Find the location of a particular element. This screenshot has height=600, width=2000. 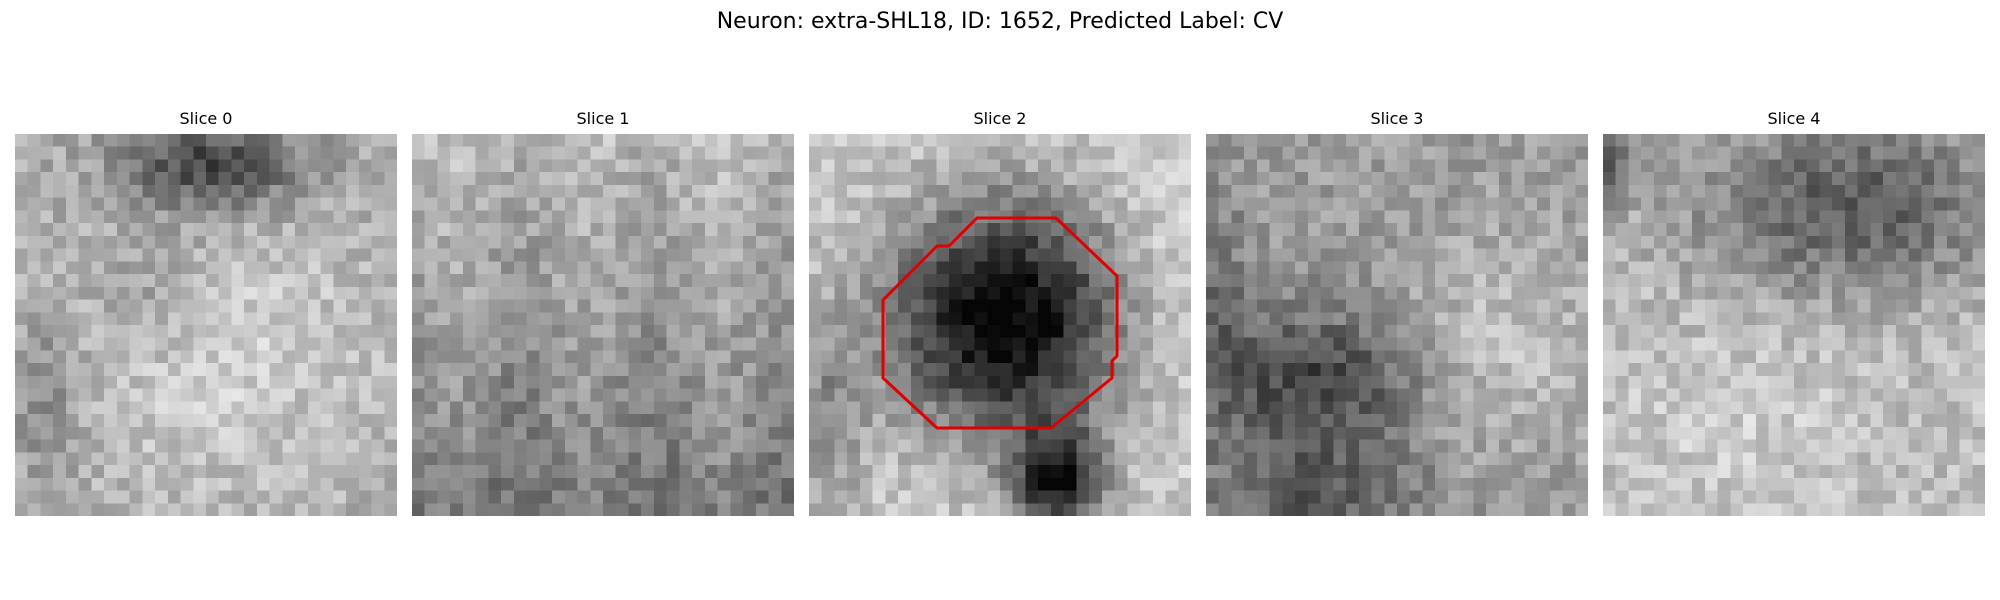

slice-panel-2: Slice 2 is located at coordinates (1000, 312).